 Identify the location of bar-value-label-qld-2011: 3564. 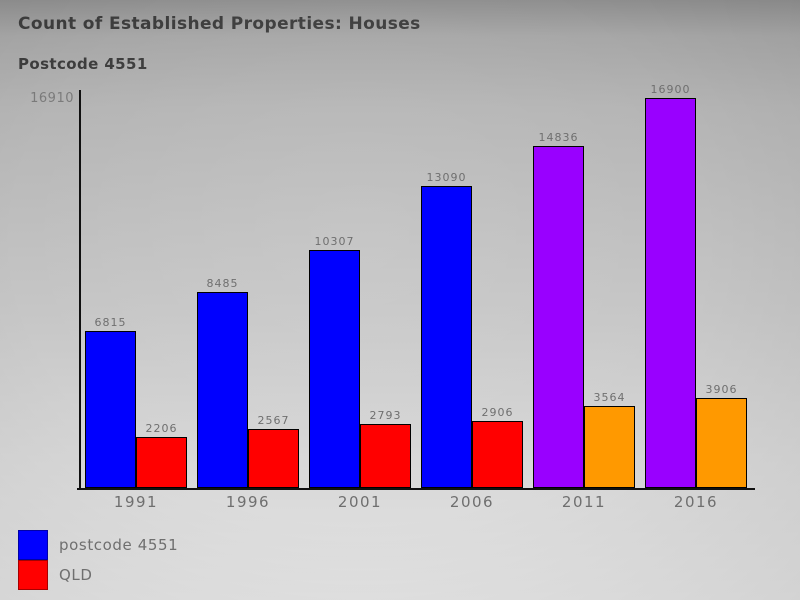
(609, 397).